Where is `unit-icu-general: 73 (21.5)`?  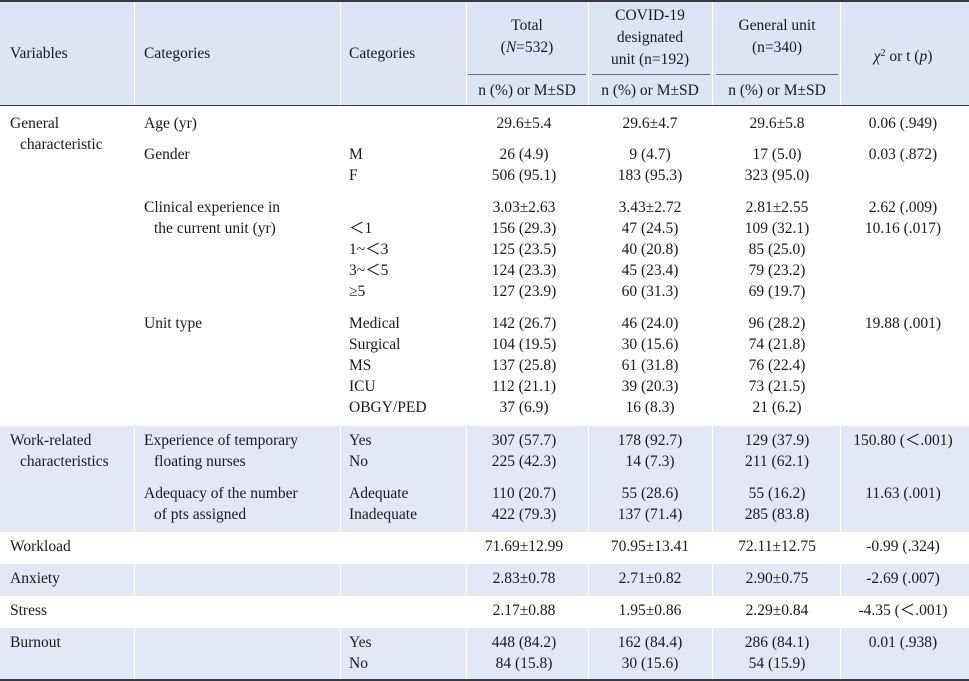
unit-icu-general: 73 (21.5) is located at coordinates (777, 386).